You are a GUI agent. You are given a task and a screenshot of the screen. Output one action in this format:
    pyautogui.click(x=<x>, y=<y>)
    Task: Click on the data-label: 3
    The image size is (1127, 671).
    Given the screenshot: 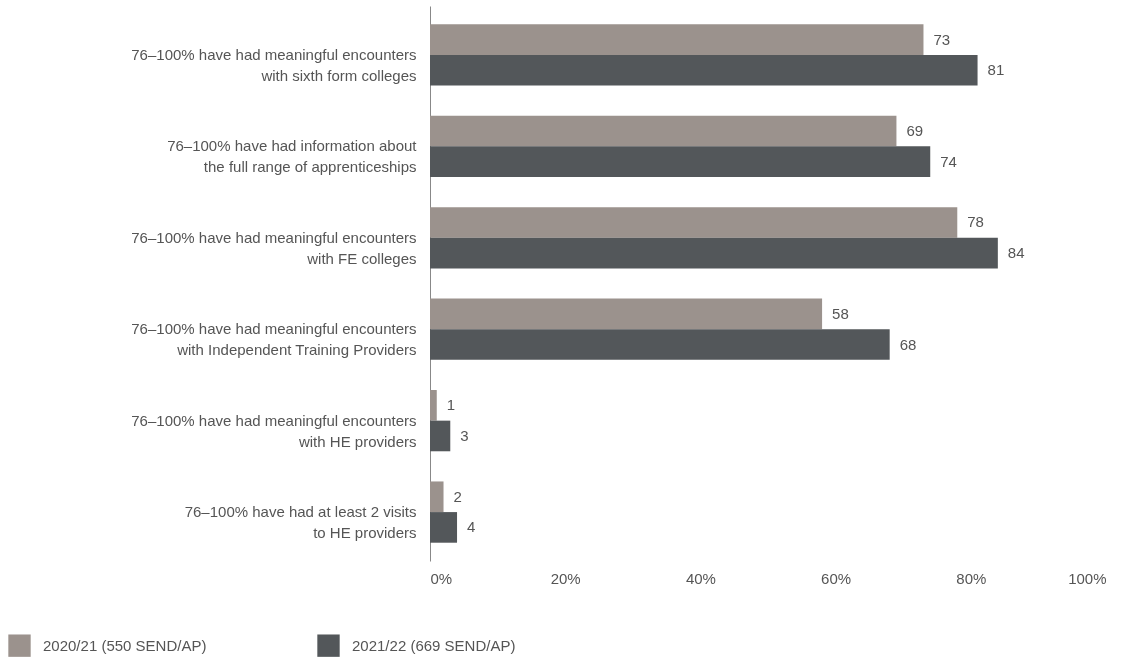 What is the action you would take?
    pyautogui.click(x=464, y=435)
    